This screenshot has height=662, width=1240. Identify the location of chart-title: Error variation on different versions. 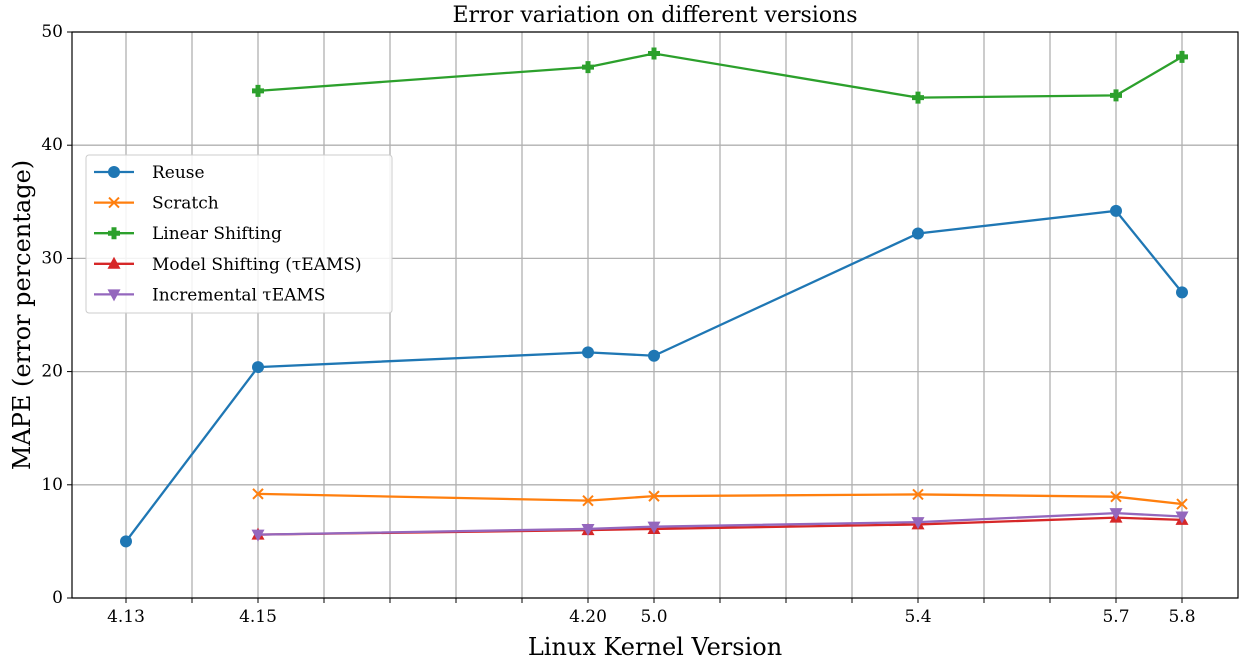
(654, 15).